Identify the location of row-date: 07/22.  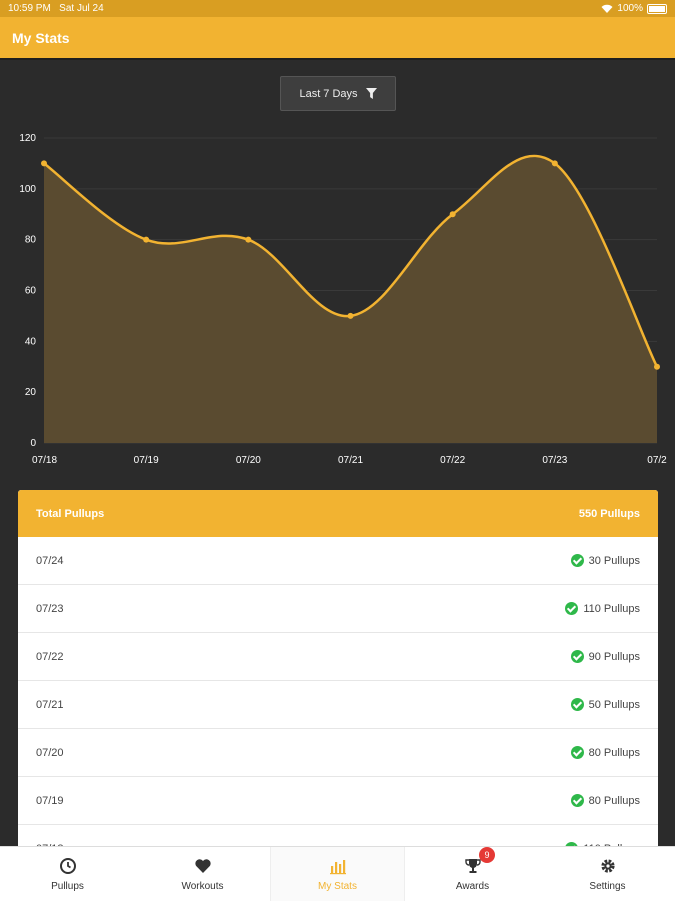
(50, 656).